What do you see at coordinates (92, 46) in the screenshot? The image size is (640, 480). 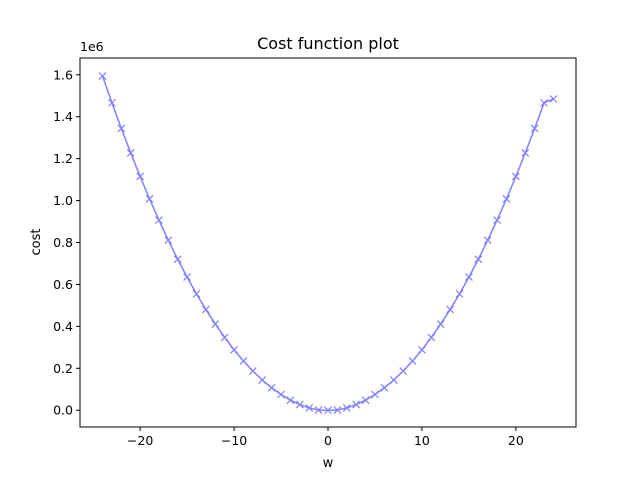 I see `y-offset-label: 1e6` at bounding box center [92, 46].